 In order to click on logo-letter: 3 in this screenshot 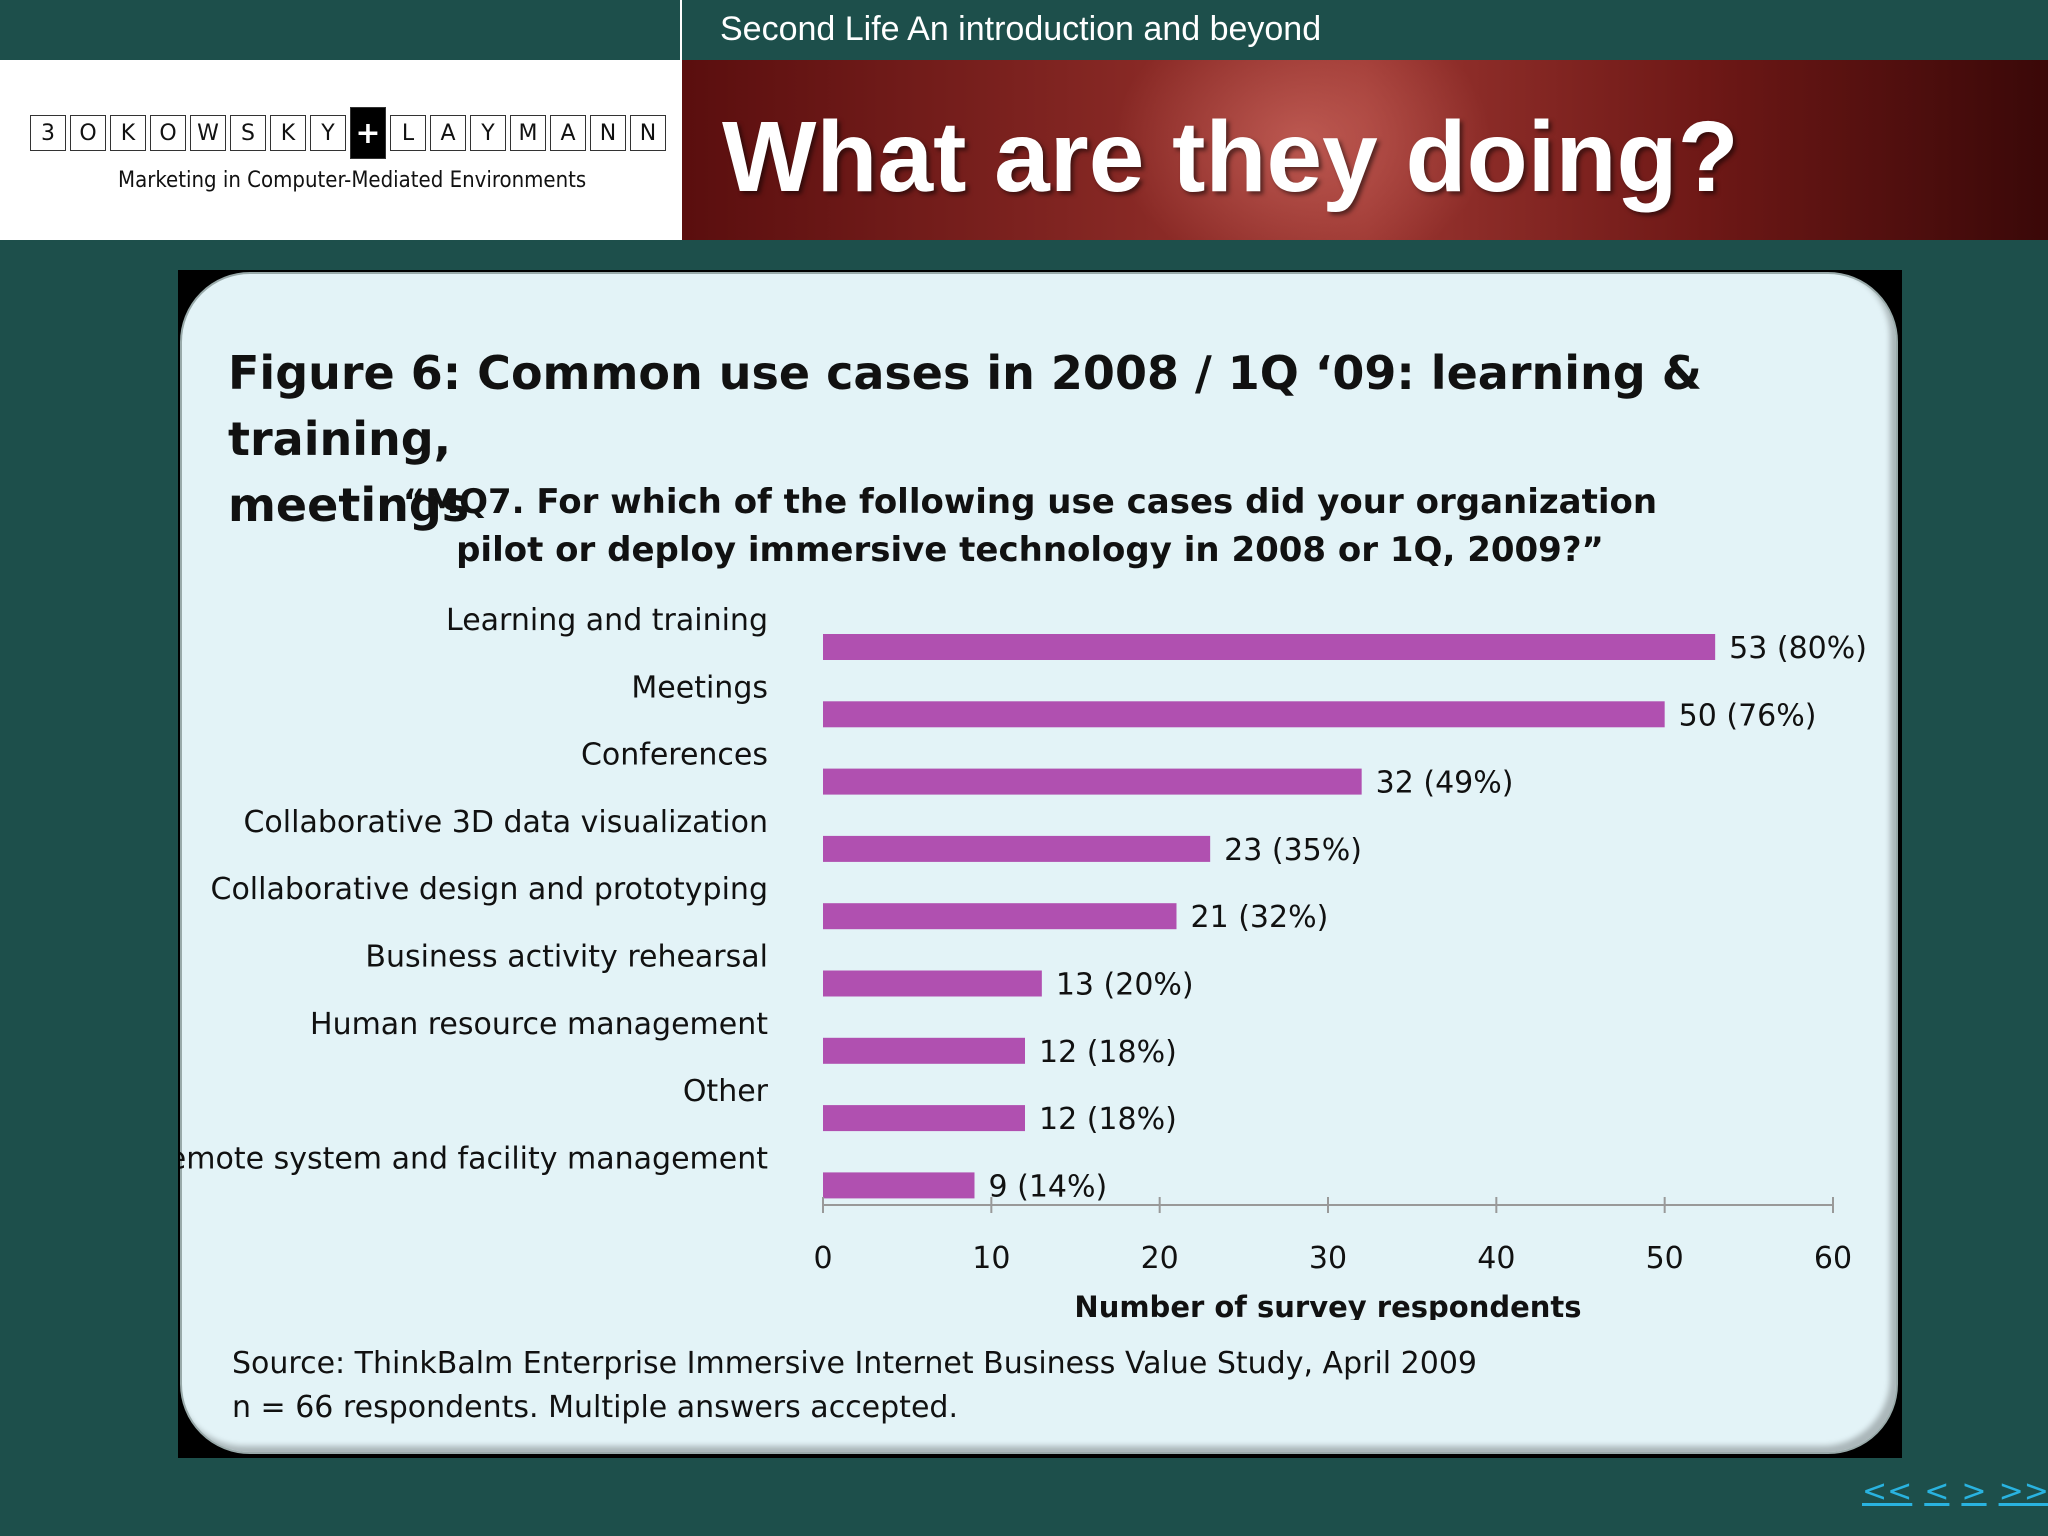, I will do `click(48, 133)`.